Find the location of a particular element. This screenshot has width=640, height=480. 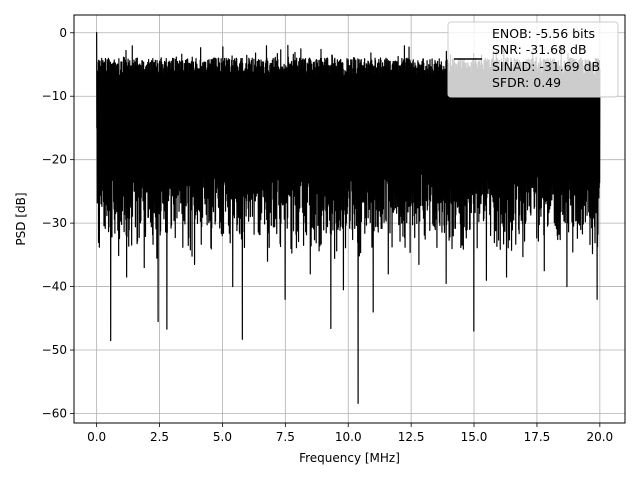

x-axis-label: Frequency [MHz] is located at coordinates (349, 458).